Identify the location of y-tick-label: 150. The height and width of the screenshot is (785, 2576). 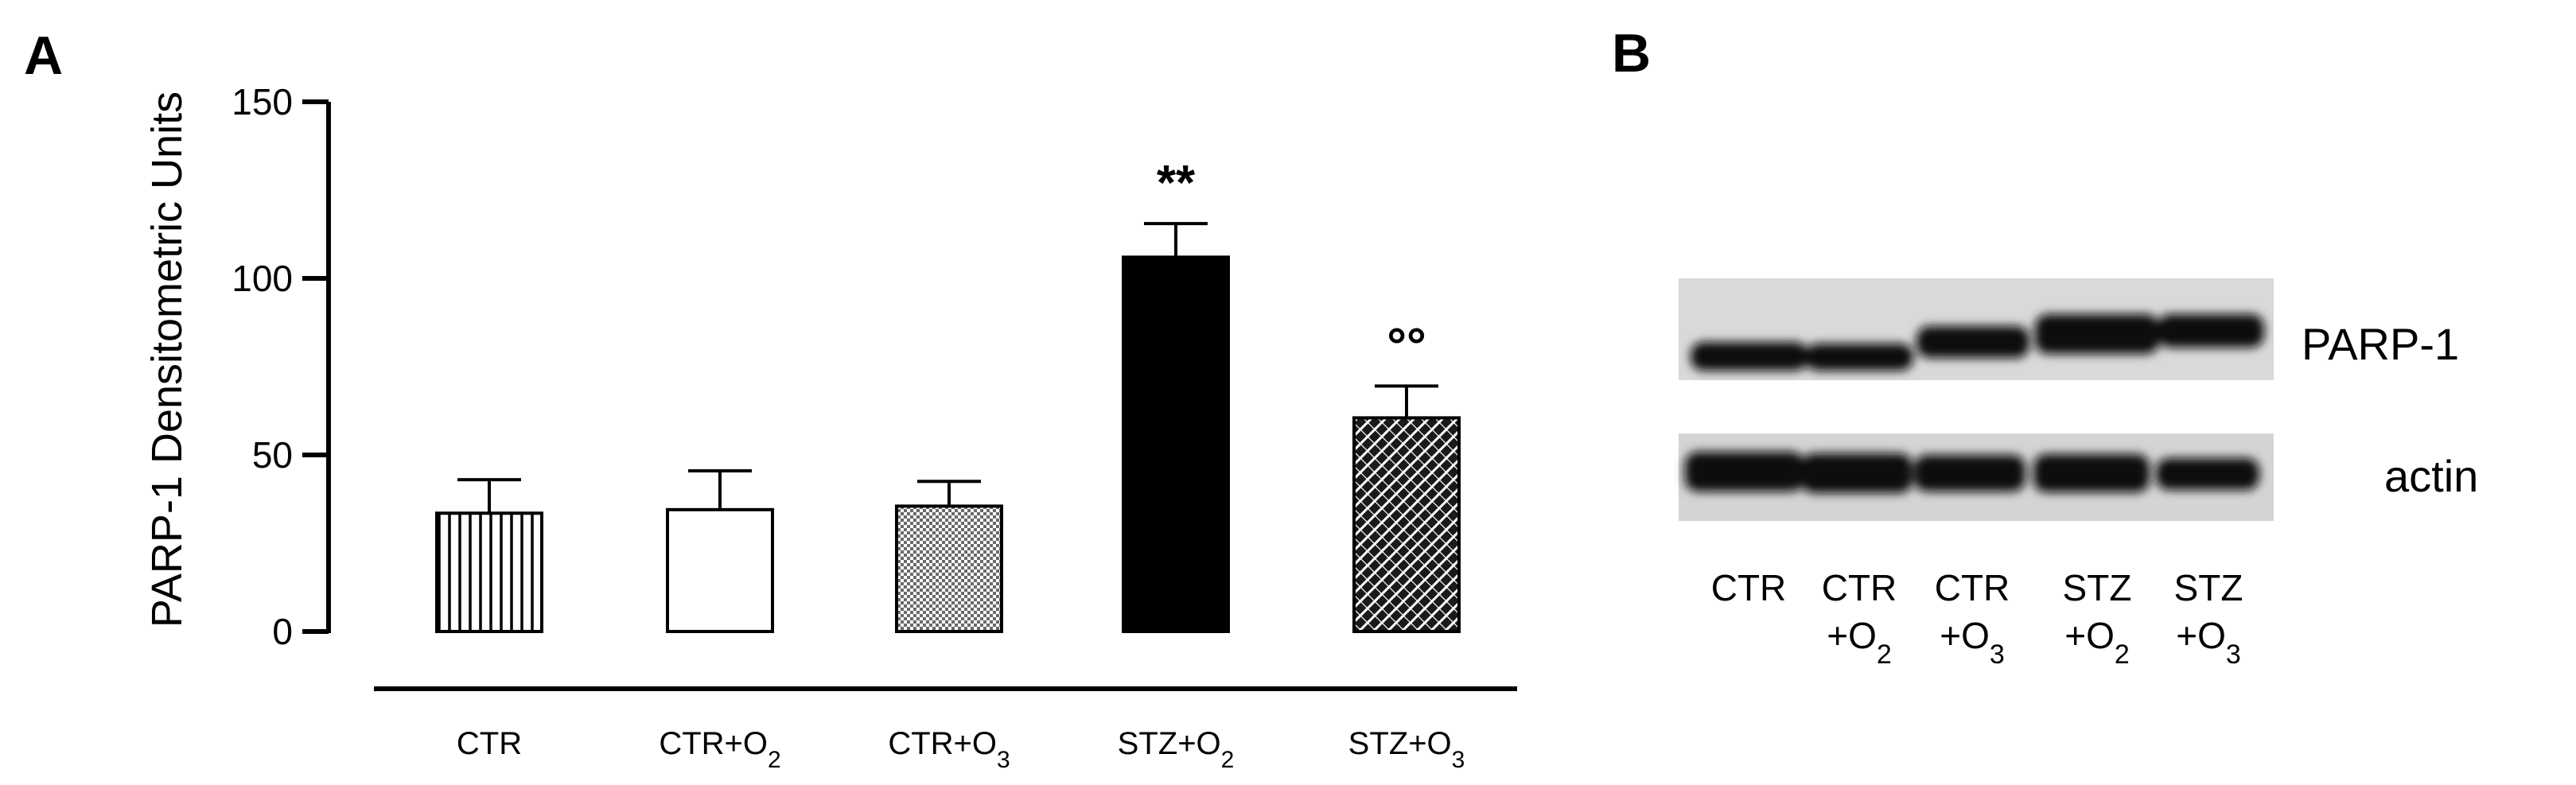
(263, 101).